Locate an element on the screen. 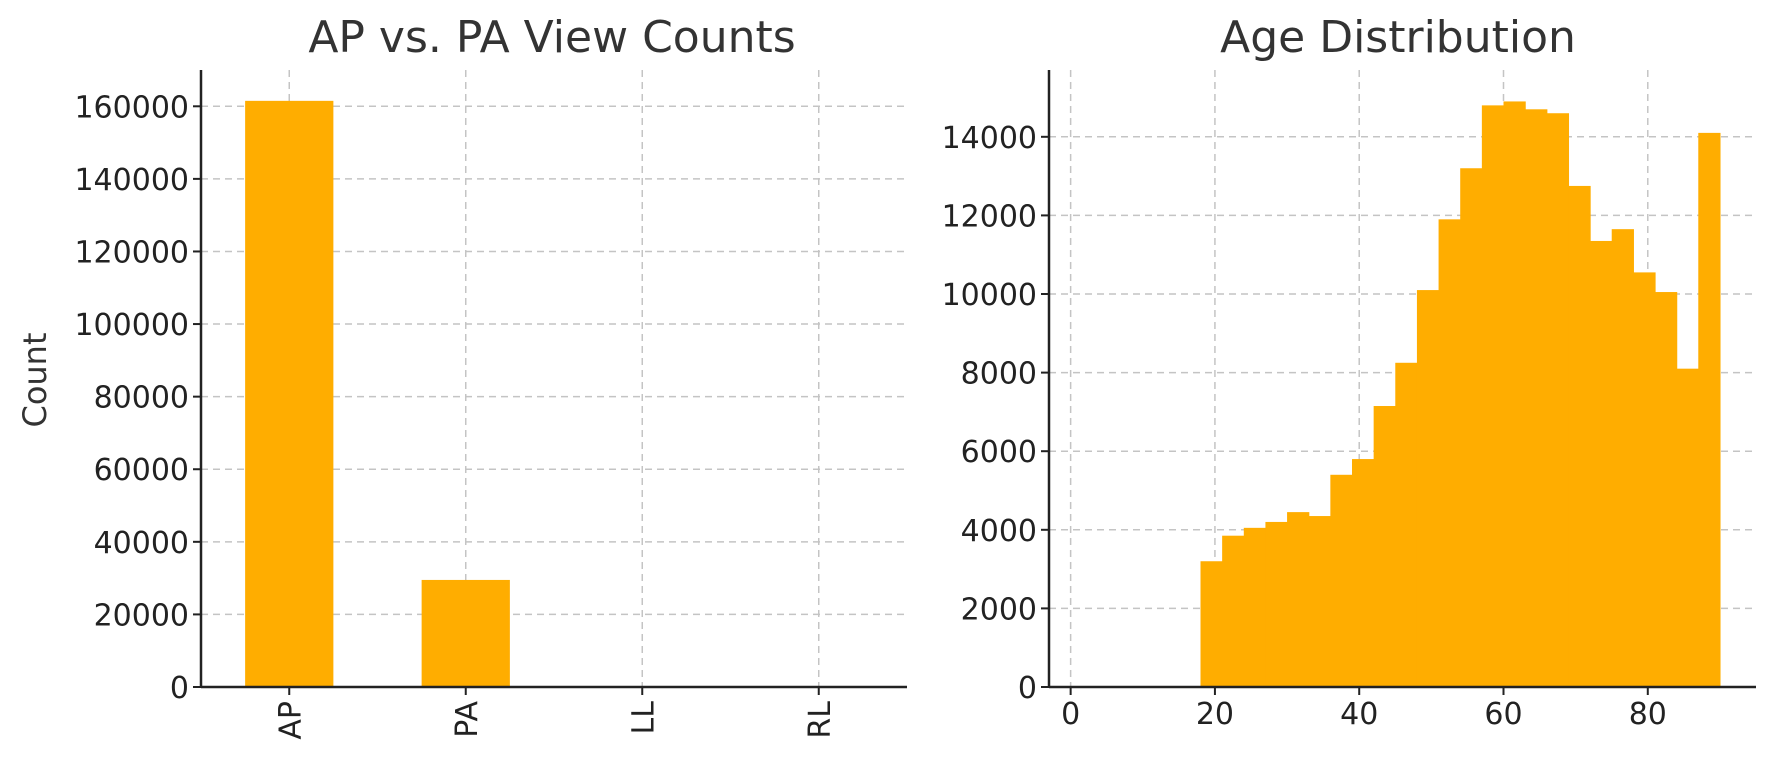 This screenshot has width=1771, height=759. y-tick-label: 80000 is located at coordinates (141, 398).